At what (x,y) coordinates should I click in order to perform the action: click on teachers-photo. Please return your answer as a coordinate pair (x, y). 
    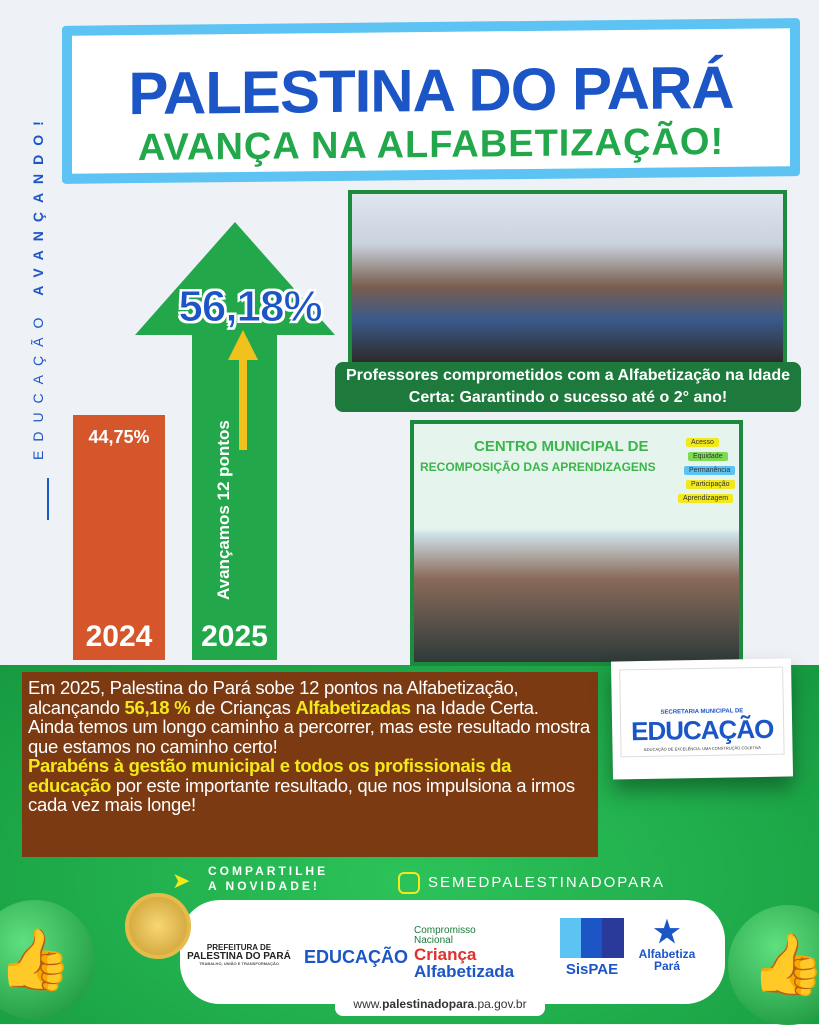
    Looking at the image, I should click on (567, 278).